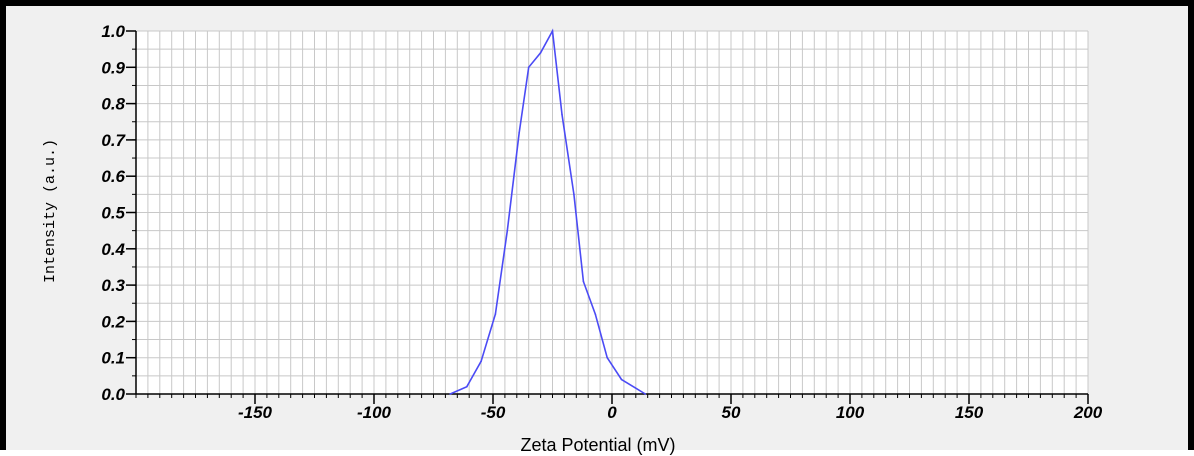 This screenshot has width=1194, height=456. Describe the element at coordinates (374, 412) in the screenshot. I see `x-tick-label: -100` at that location.